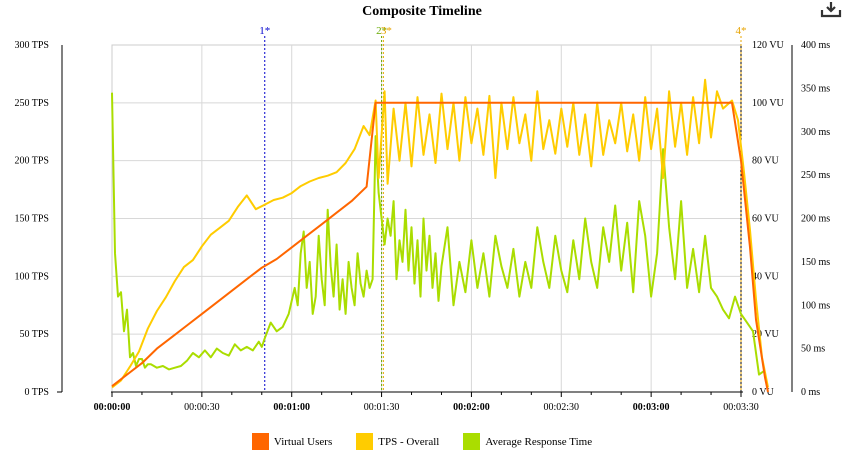 This screenshot has width=844, height=467. I want to click on x-tick-label: 00:01:30, so click(382, 407).